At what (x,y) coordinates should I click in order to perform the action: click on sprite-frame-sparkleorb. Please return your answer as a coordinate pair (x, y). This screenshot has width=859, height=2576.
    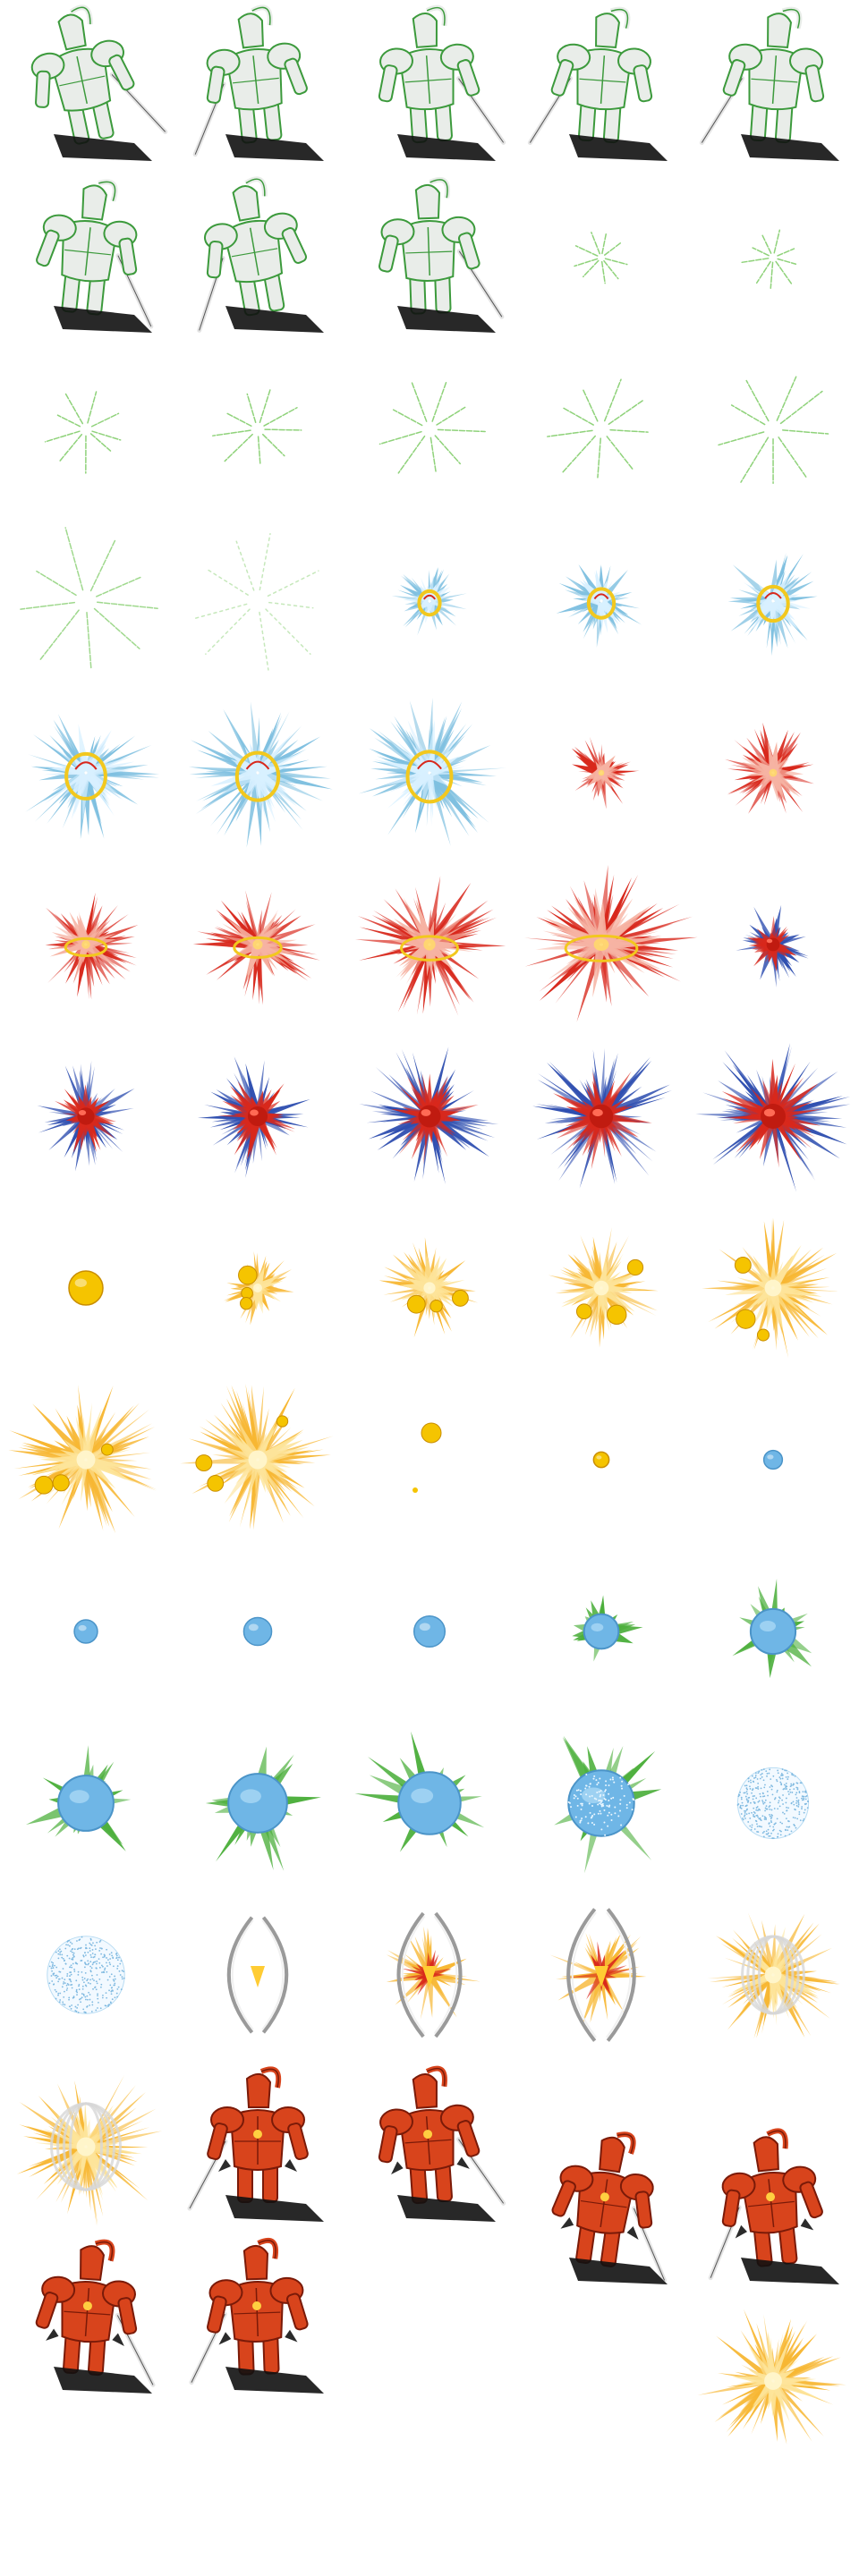
    Looking at the image, I should click on (86, 1975).